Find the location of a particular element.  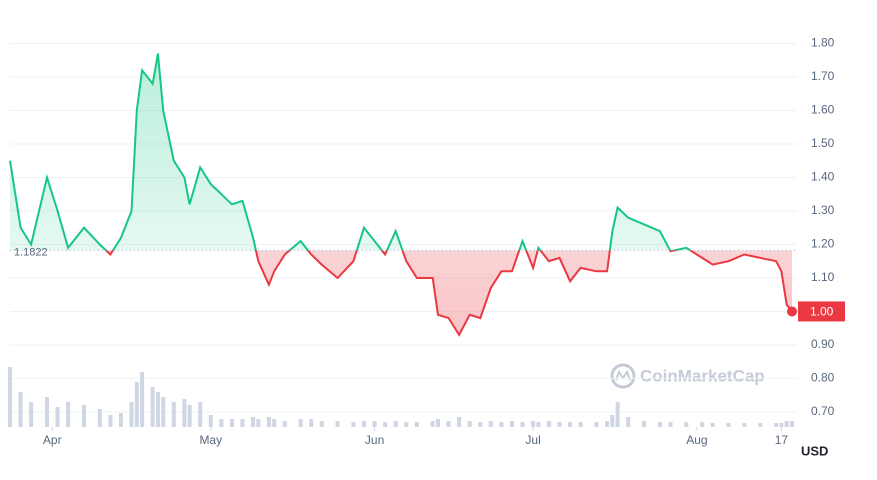

y-tick-label: 1.40 is located at coordinates (823, 177).